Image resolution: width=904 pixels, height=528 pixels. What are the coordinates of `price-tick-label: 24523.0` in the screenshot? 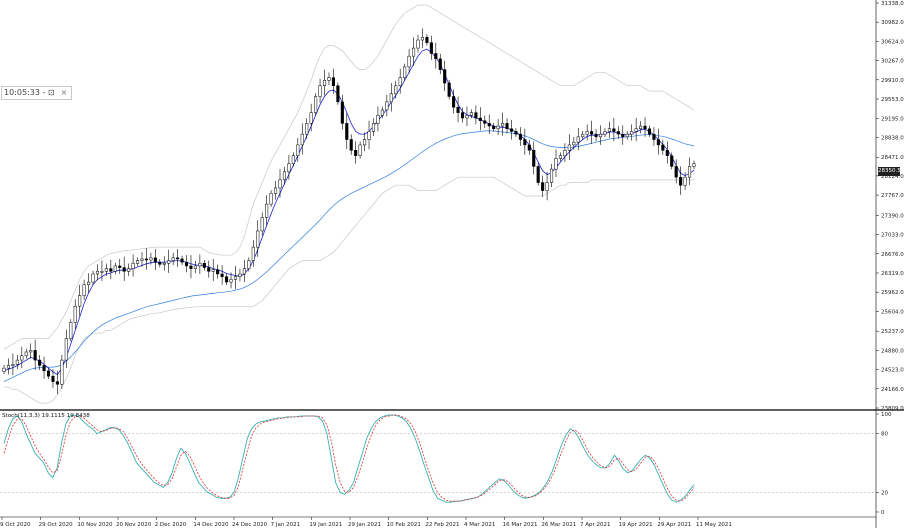 It's located at (892, 371).